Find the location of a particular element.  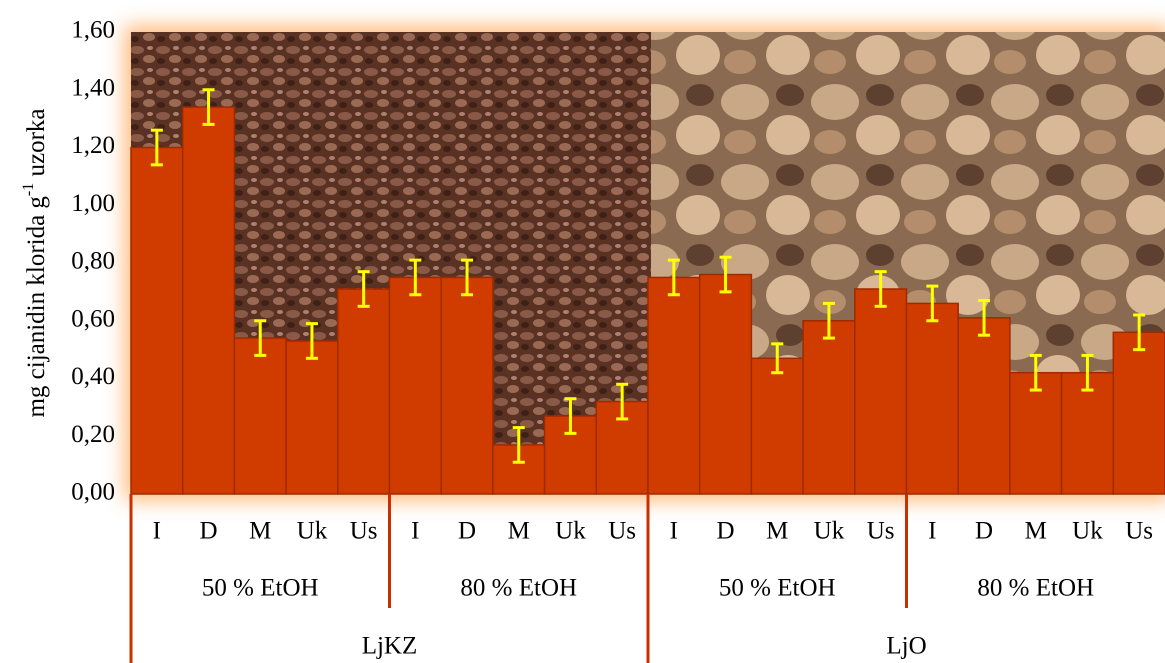

y-tick-label: 1,60 is located at coordinates (93, 30).